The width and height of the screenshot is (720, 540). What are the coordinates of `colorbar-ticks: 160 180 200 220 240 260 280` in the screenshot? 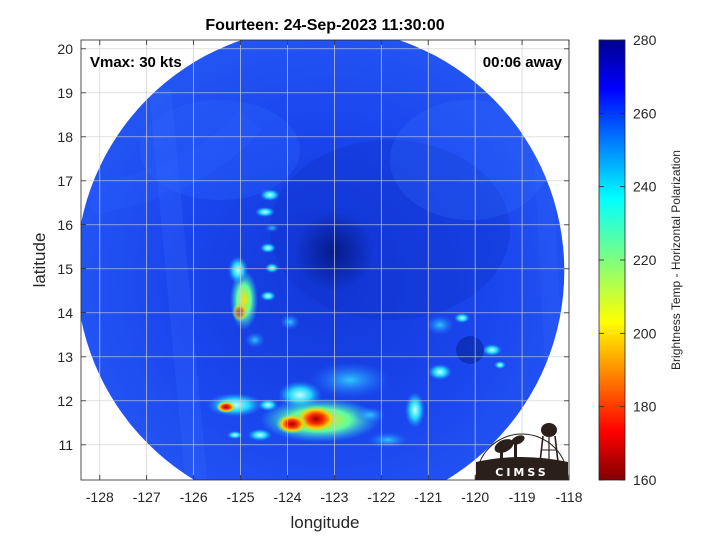 It's located at (628, 260).